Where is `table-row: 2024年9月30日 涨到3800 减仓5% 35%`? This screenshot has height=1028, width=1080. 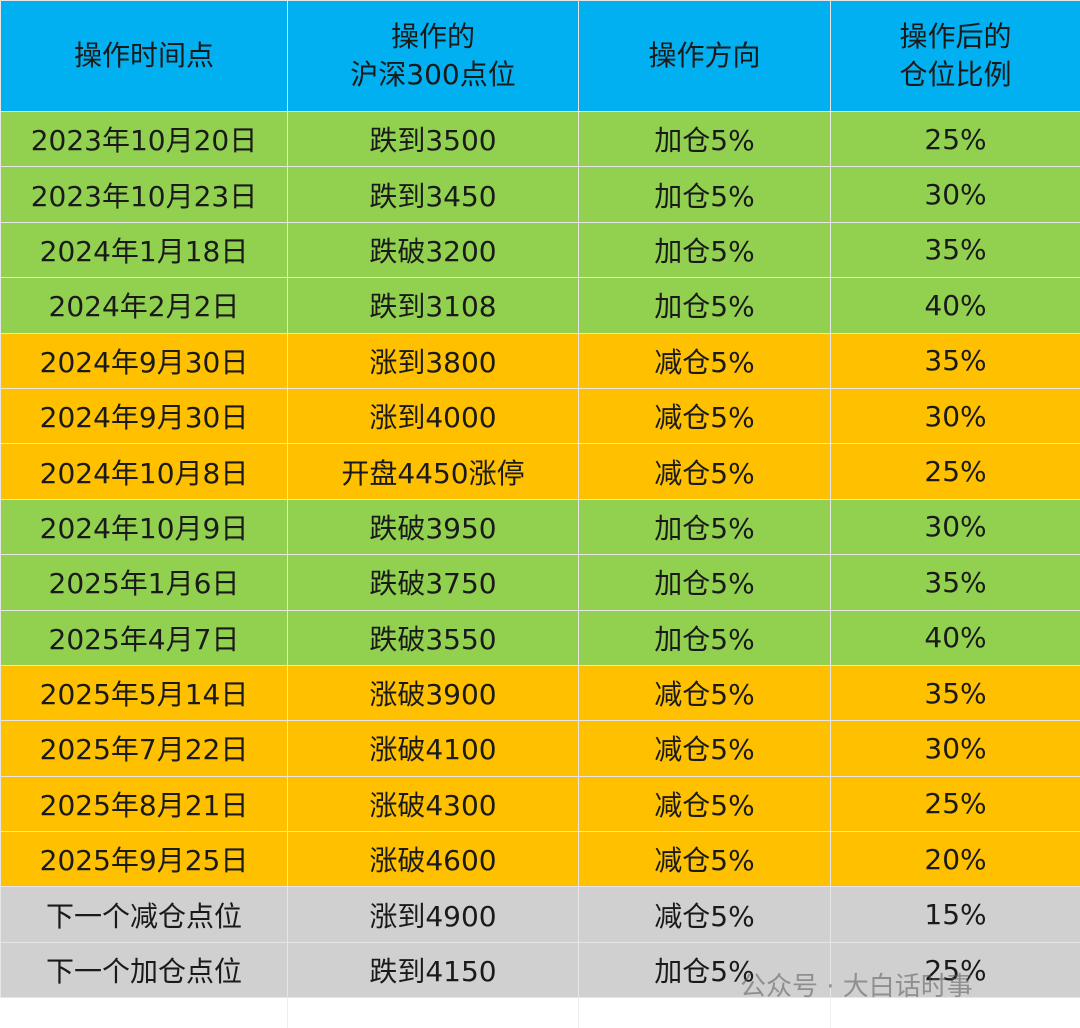 table-row: 2024年9月30日 涨到3800 减仓5% 35% is located at coordinates (540, 360).